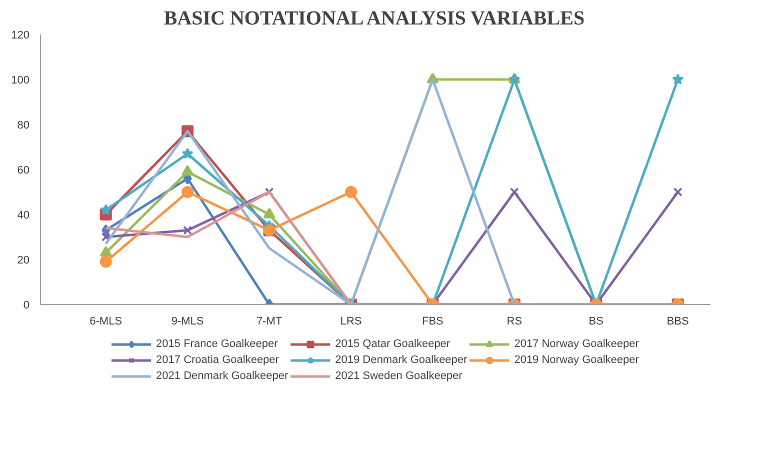 The height and width of the screenshot is (476, 774). What do you see at coordinates (596, 322) in the screenshot?
I see `x-tick-label: BS` at bounding box center [596, 322].